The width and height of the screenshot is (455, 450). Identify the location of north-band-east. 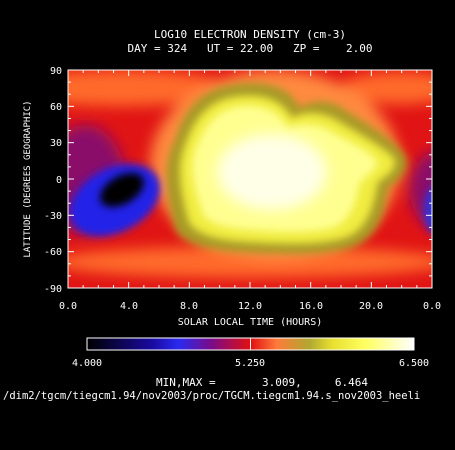
(386, 88).